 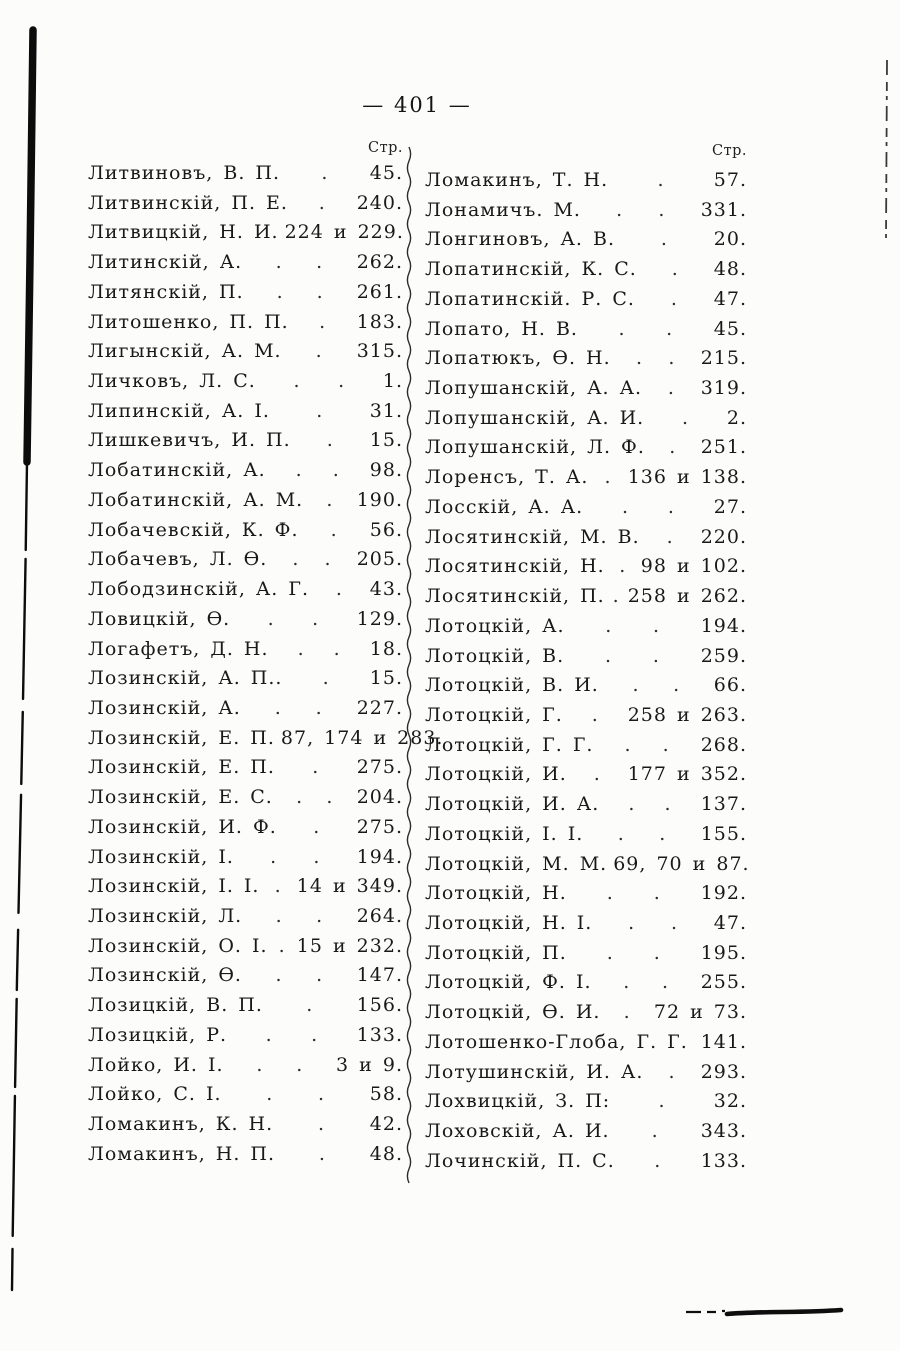 I want to click on entry-name: Лойко, С. І., so click(x=155, y=1094).